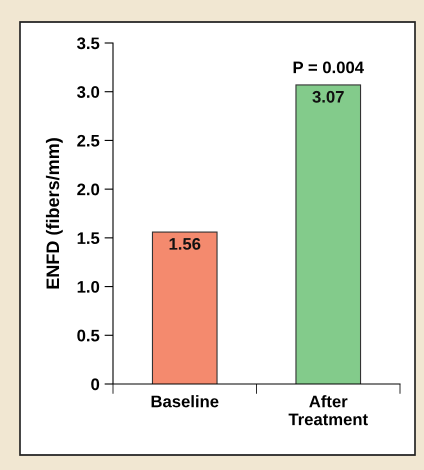 The image size is (424, 470). What do you see at coordinates (54, 213) in the screenshot?
I see `y-axis-title: ENFD (fibers/mm)` at bounding box center [54, 213].